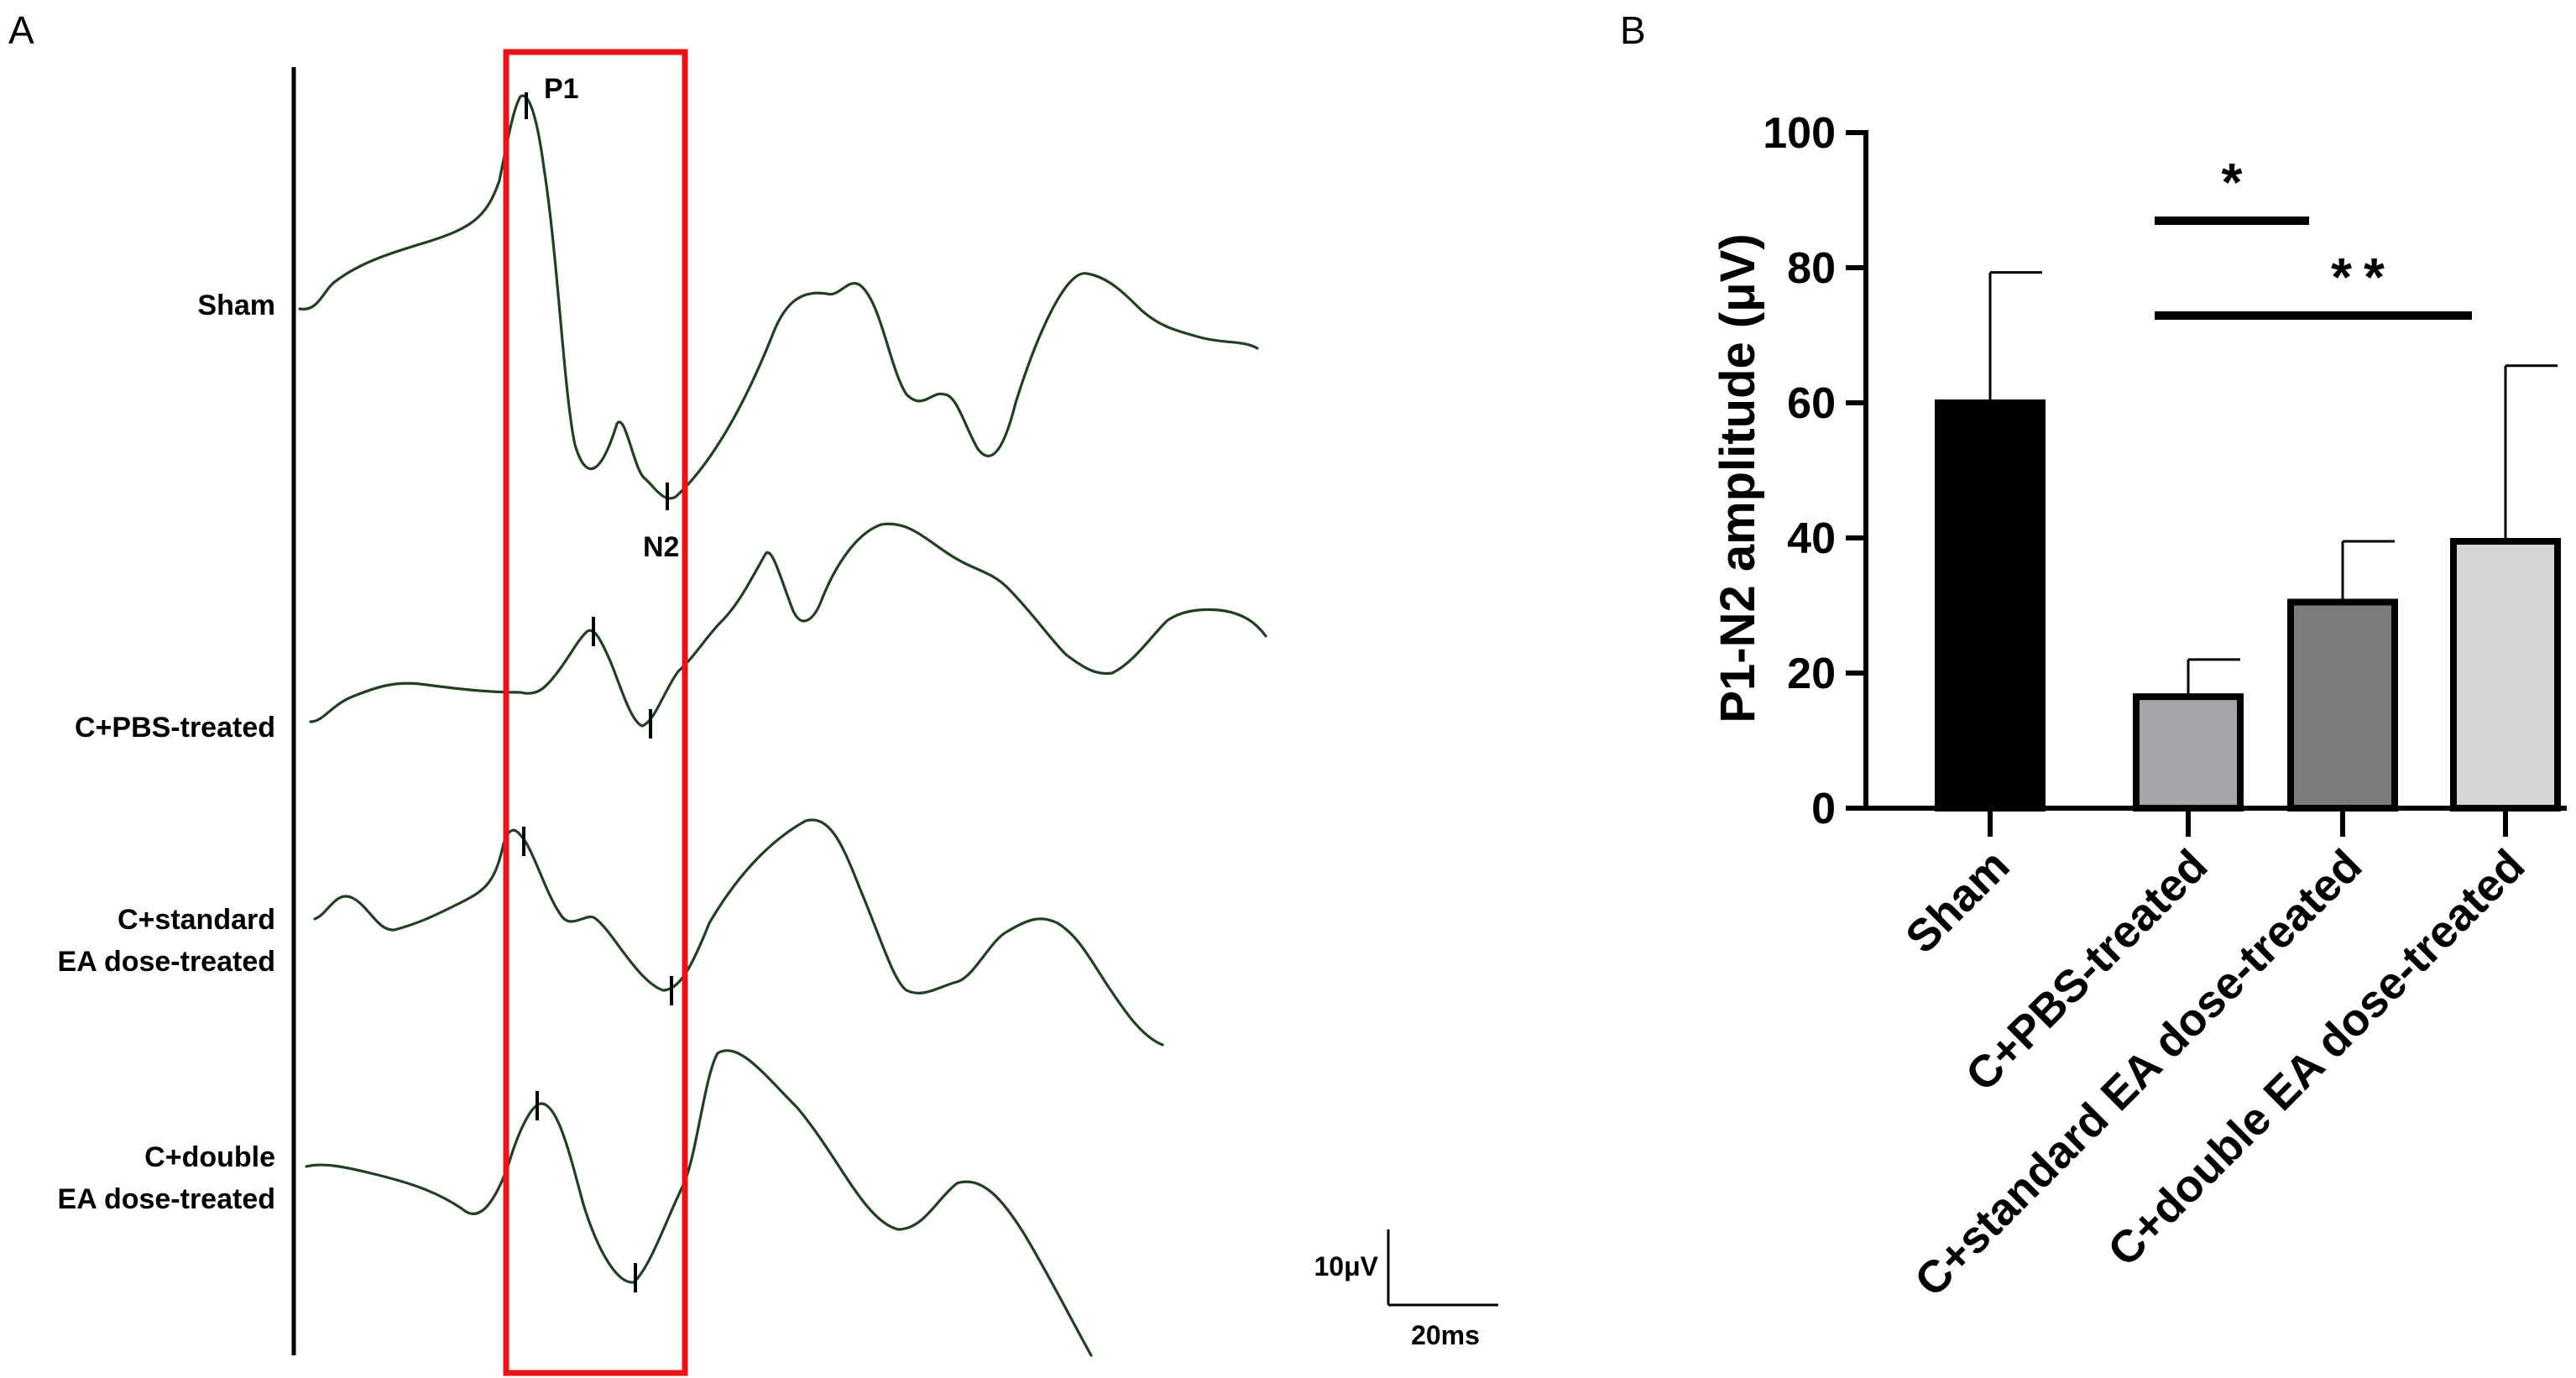  What do you see at coordinates (1823, 809) in the screenshot?
I see `y-tick-label: 0` at bounding box center [1823, 809].